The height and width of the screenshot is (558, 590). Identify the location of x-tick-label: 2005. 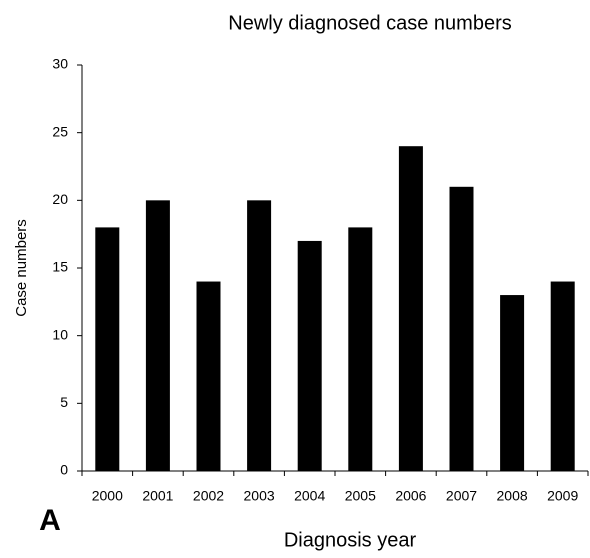
(360, 496).